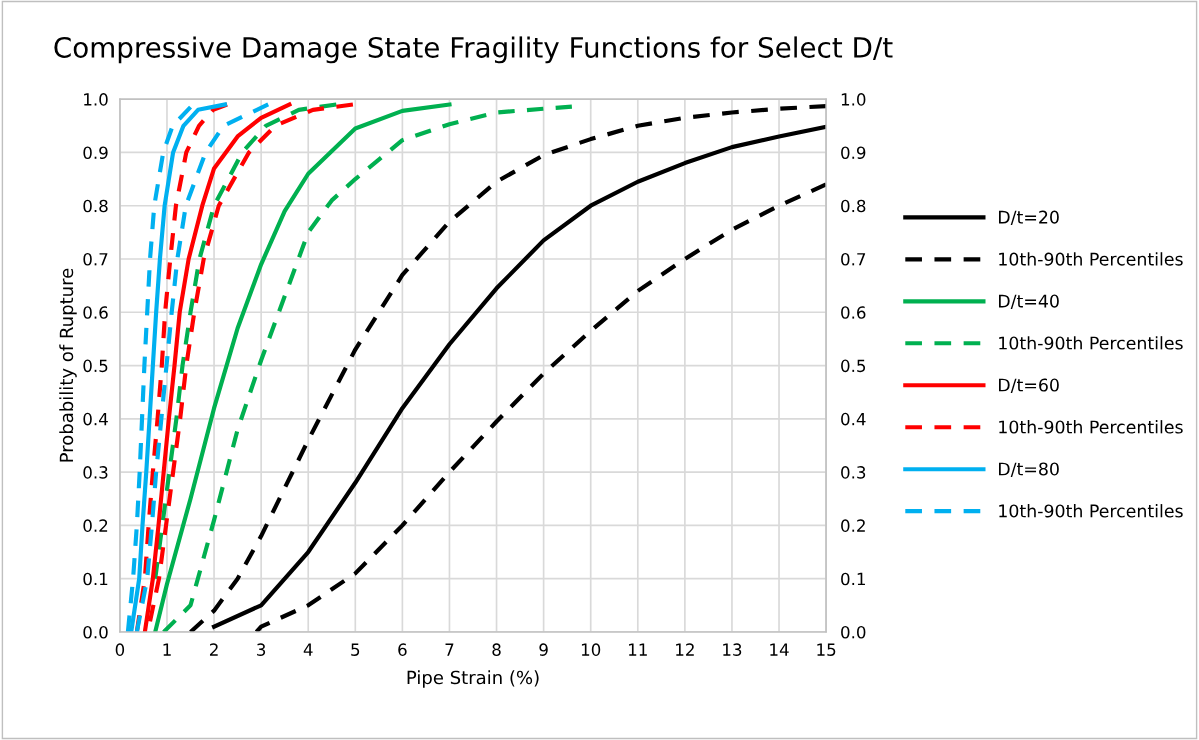 This screenshot has width=1199, height=740. I want to click on x-tick-label: 1, so click(167, 649).